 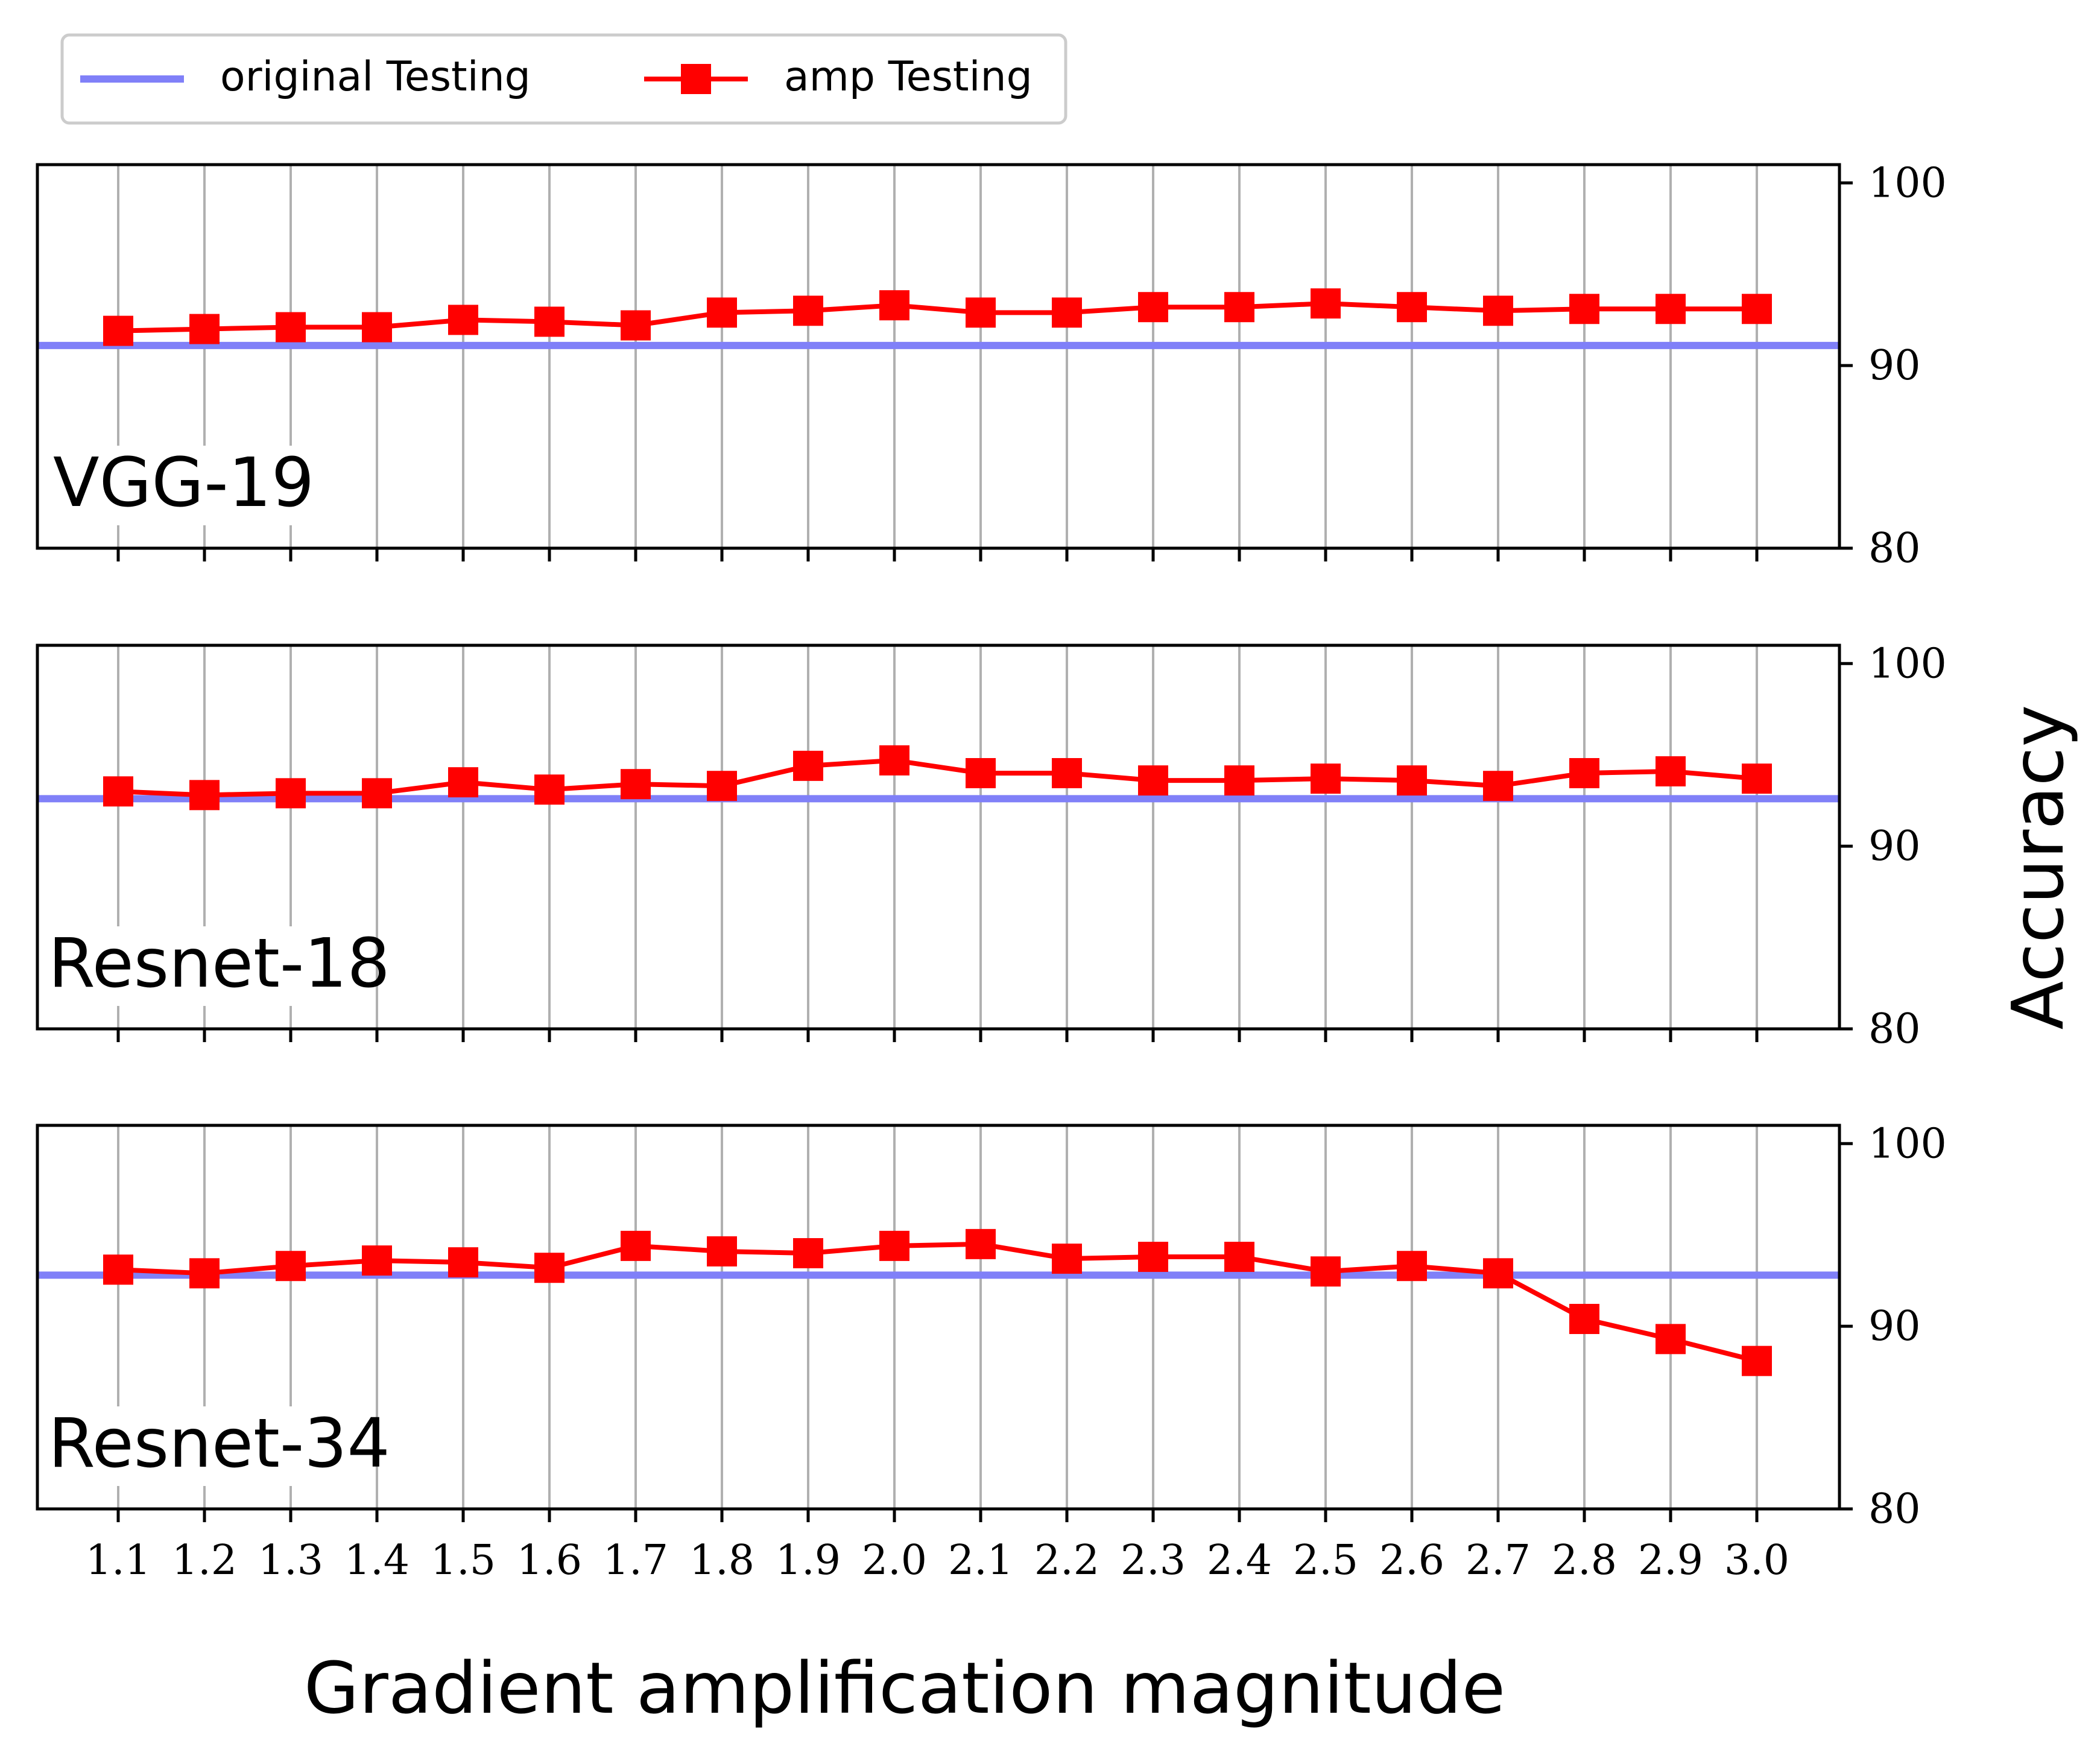 I want to click on panel-title: Resnet-18, so click(x=219, y=964).